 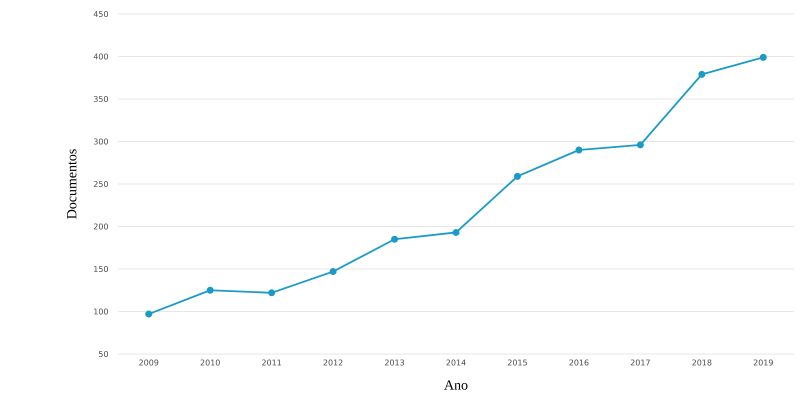 What do you see at coordinates (456, 385) in the screenshot?
I see `x-axis-title: Ano` at bounding box center [456, 385].